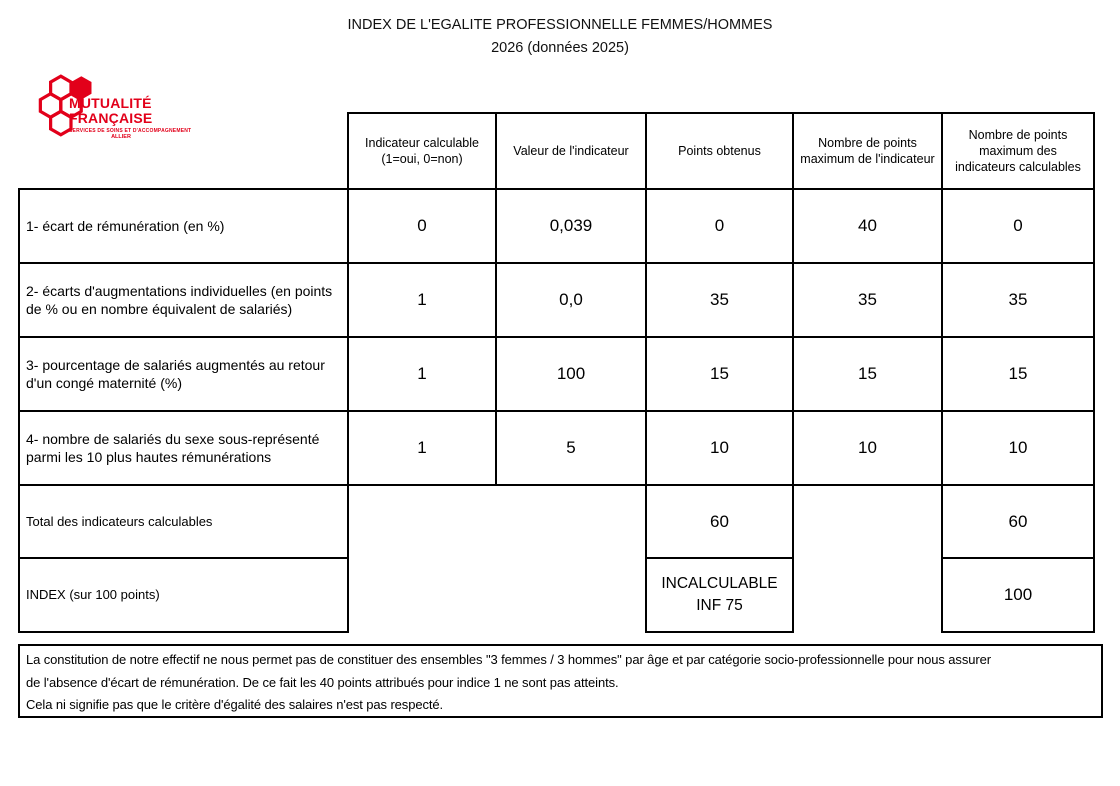 The height and width of the screenshot is (786, 1120). I want to click on row4-max-calculables: 10, so click(1018, 448).